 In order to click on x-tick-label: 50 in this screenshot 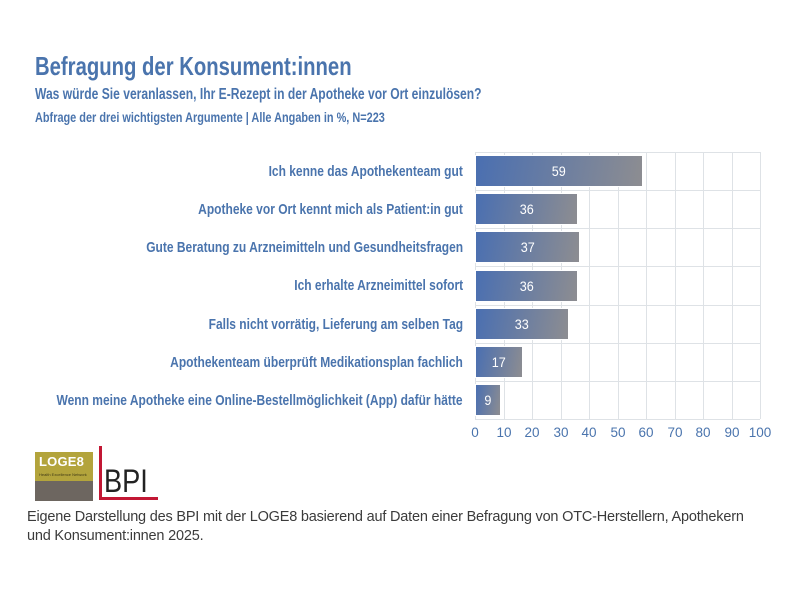, I will do `click(618, 432)`.